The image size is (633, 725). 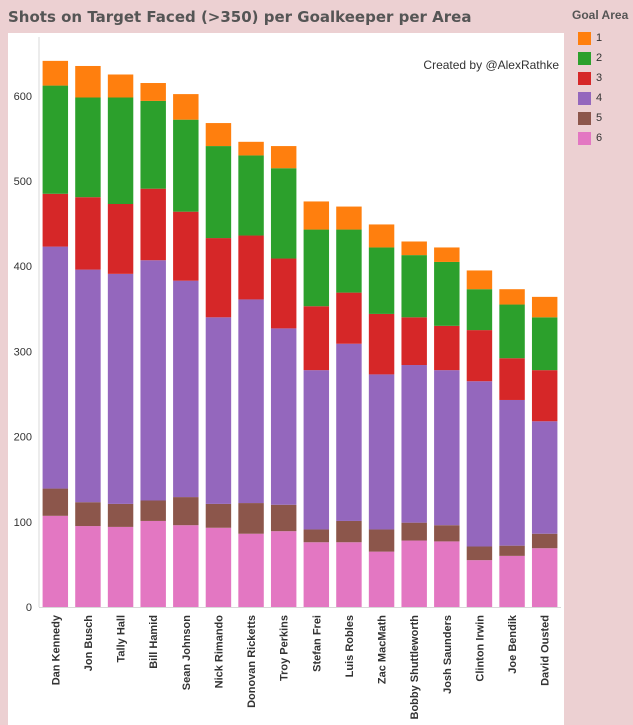 I want to click on legend-item-3: 3, so click(x=602, y=78).